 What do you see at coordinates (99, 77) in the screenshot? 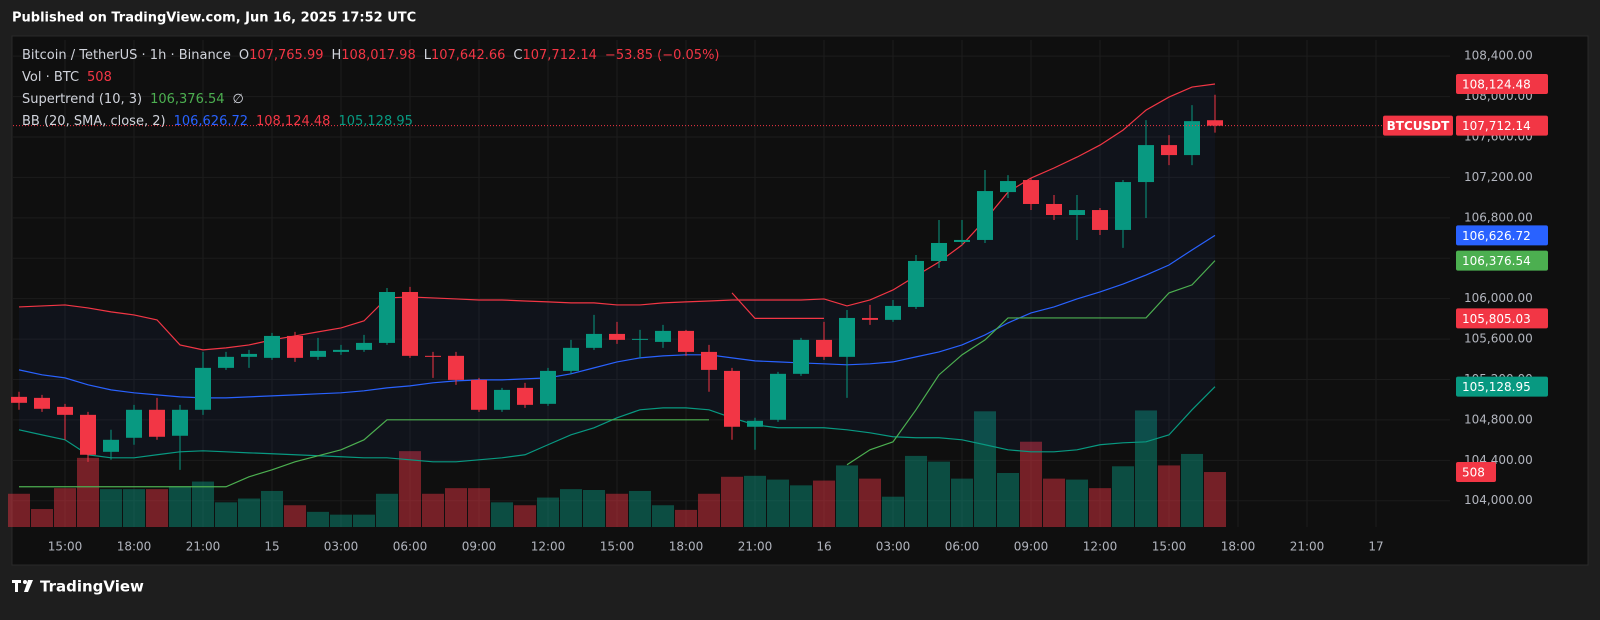
I see `legend-item: 508` at bounding box center [99, 77].